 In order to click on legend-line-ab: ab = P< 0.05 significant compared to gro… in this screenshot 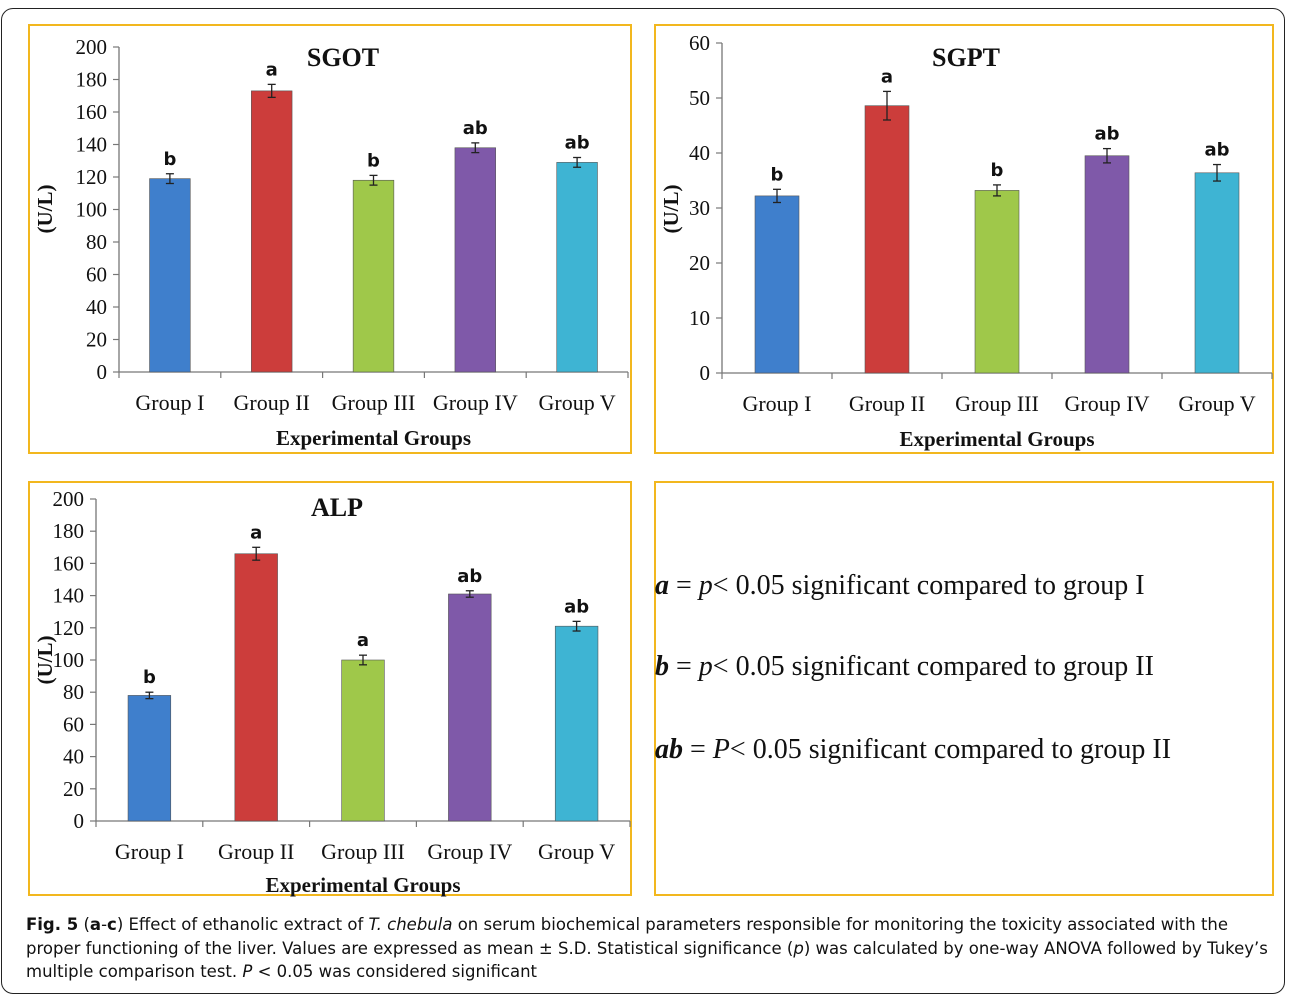, I will do `click(913, 749)`.